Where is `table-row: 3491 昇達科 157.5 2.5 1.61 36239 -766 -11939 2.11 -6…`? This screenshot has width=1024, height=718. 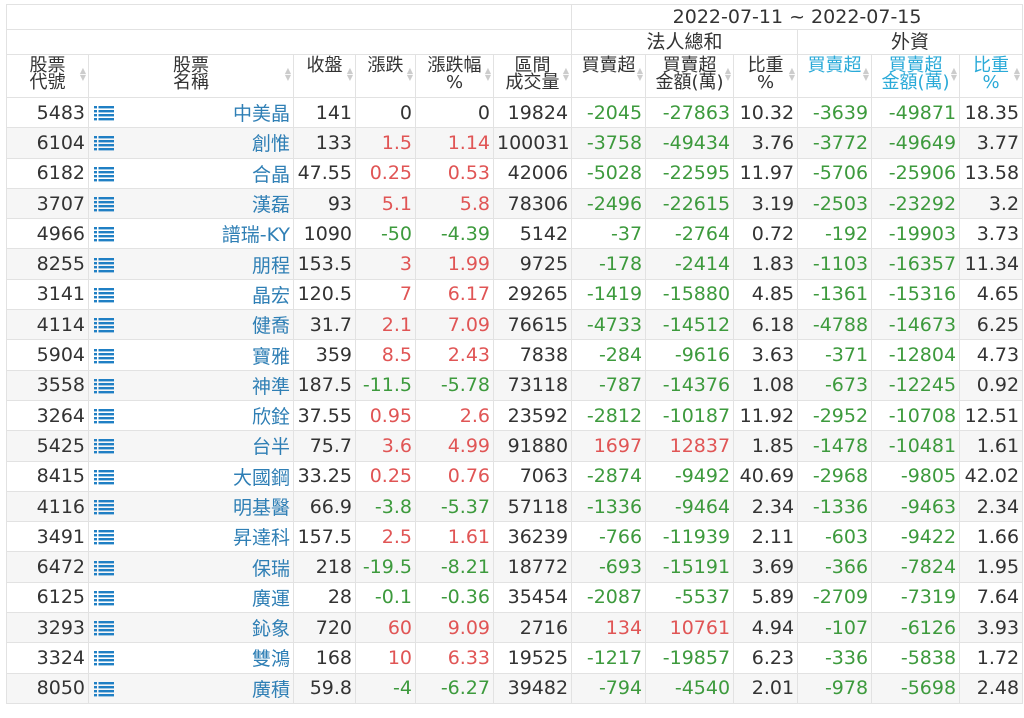 table-row: 3491 昇達科 157.5 2.5 1.61 36239 -766 -11939 2.11 -6… is located at coordinates (515, 537).